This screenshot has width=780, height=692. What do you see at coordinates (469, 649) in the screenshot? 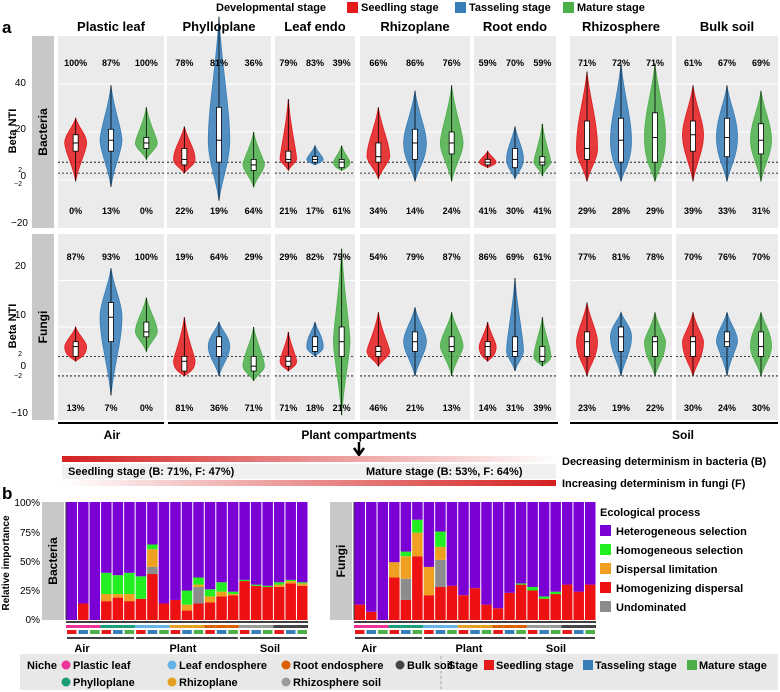
I see `b-group-plant-fungi: Plant` at bounding box center [469, 649].